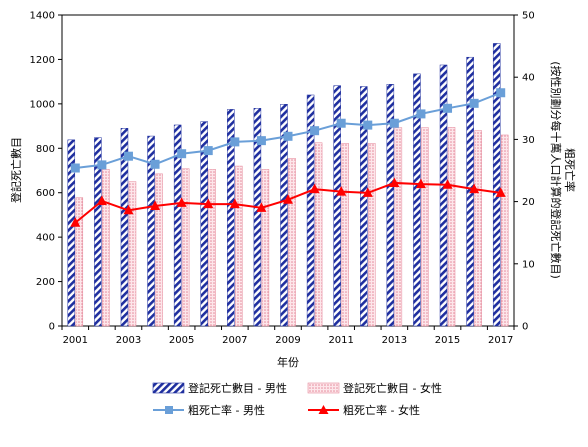 The height and width of the screenshot is (447, 588). I want to click on right-tick-label: 0, so click(525, 327).